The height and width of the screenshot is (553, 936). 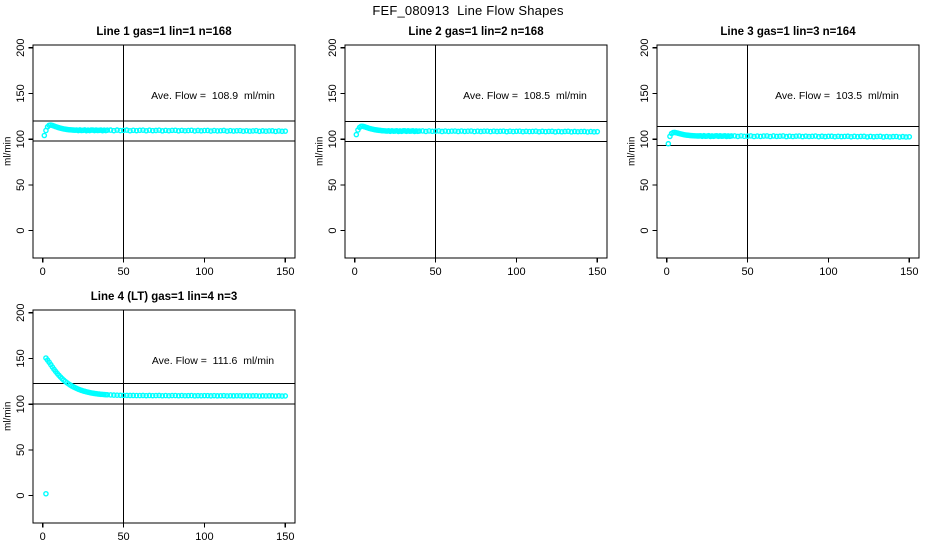 What do you see at coordinates (525, 96) in the screenshot?
I see `ave-flow-label: Ave. Flow = 108.5 ml/min` at bounding box center [525, 96].